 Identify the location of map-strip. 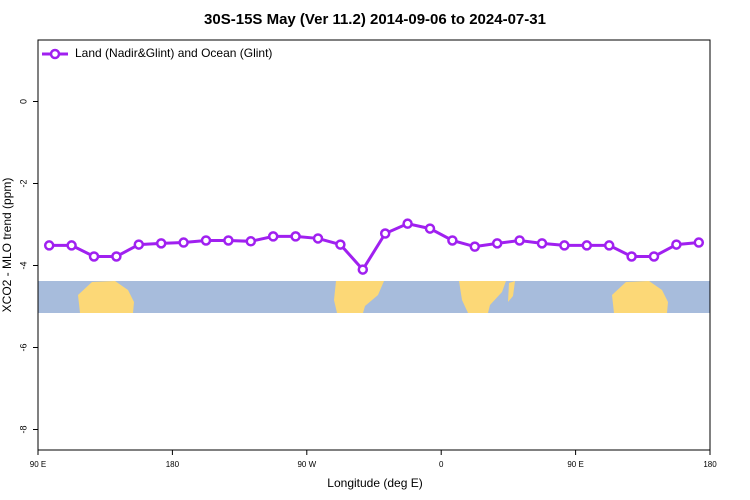
(374, 297).